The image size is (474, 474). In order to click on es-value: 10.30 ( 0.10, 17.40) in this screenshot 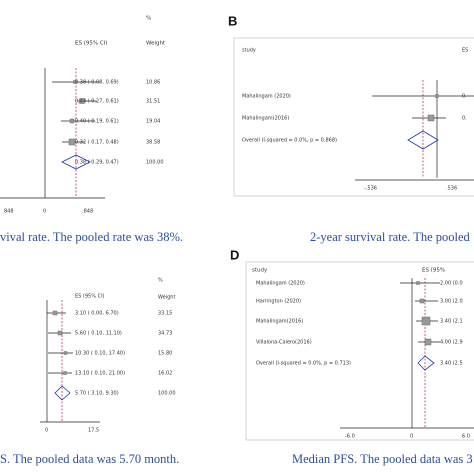, I will do `click(100, 354)`.